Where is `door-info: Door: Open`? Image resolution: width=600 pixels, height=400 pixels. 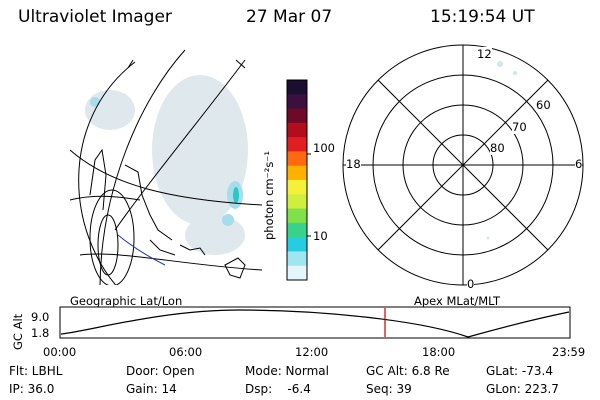
door-info: Door: Open is located at coordinates (160, 371).